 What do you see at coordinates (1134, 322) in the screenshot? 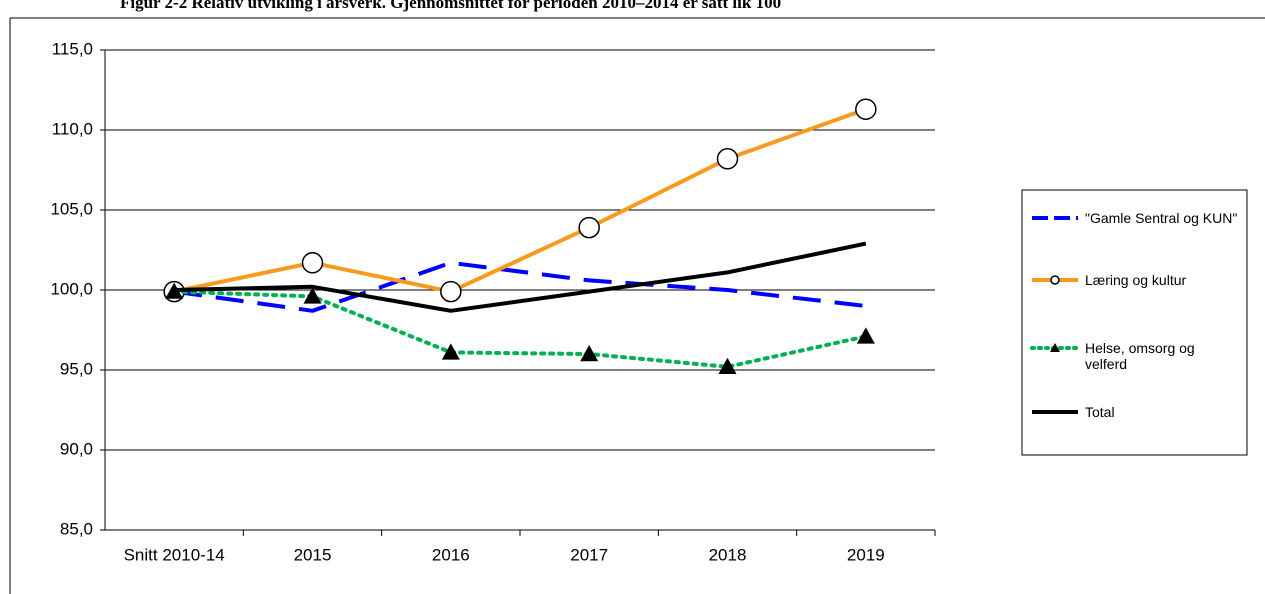
I see `legend-box` at bounding box center [1134, 322].